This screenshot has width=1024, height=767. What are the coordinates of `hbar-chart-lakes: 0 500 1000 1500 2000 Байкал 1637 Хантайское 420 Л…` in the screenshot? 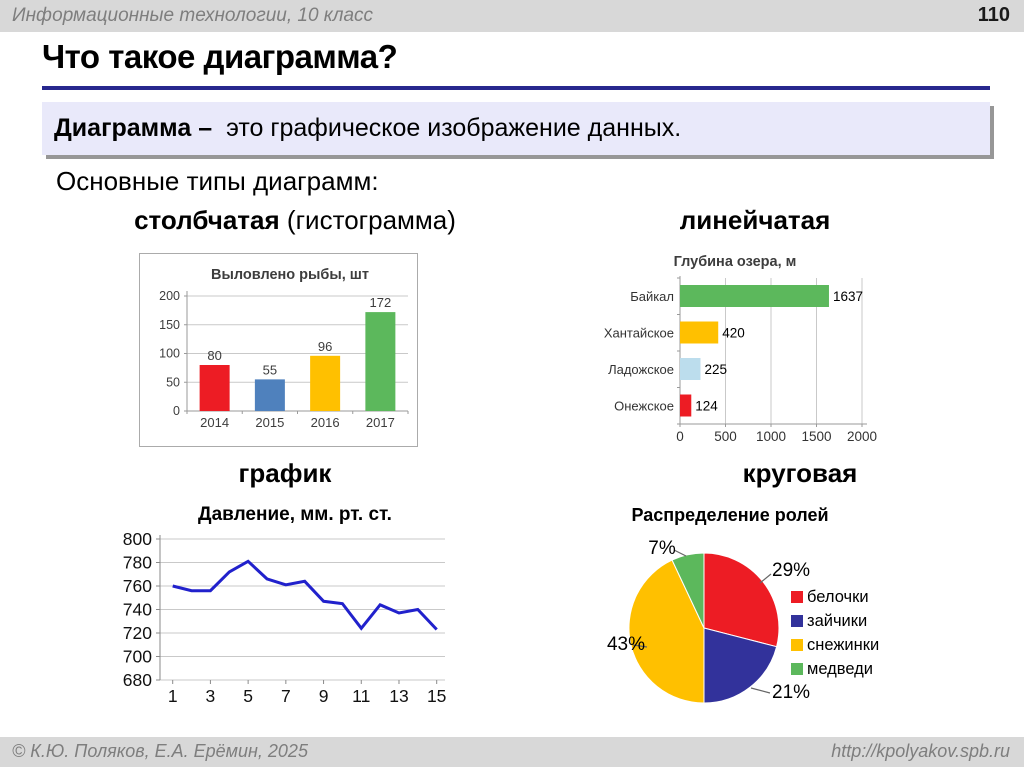 It's located at (735, 349).